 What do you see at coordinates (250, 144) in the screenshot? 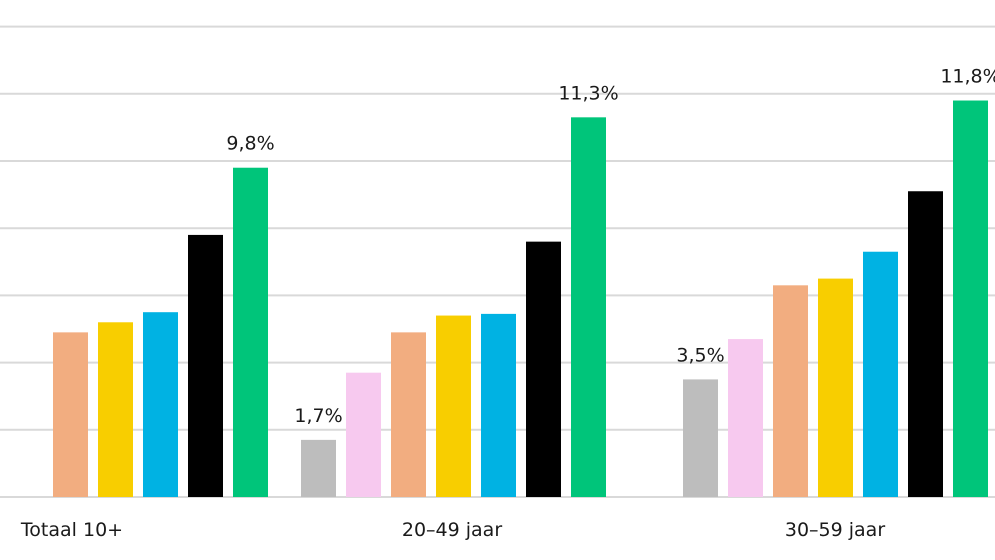
I see `data-label: 9,8%` at bounding box center [250, 144].